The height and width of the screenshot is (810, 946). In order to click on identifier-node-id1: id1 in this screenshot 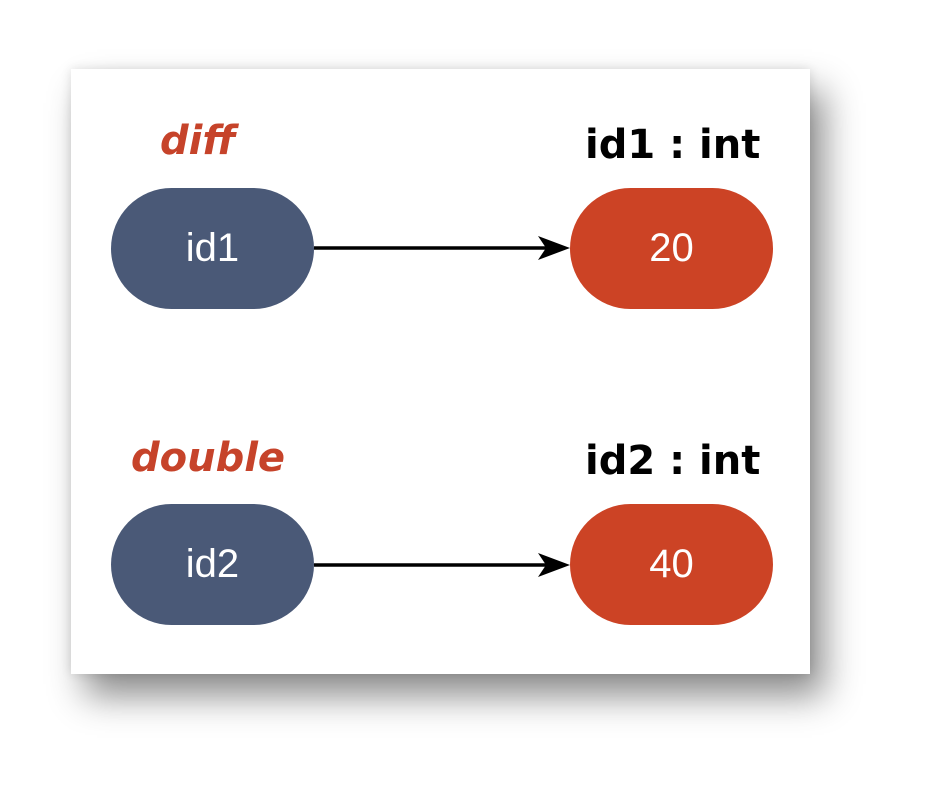, I will do `click(212, 248)`.